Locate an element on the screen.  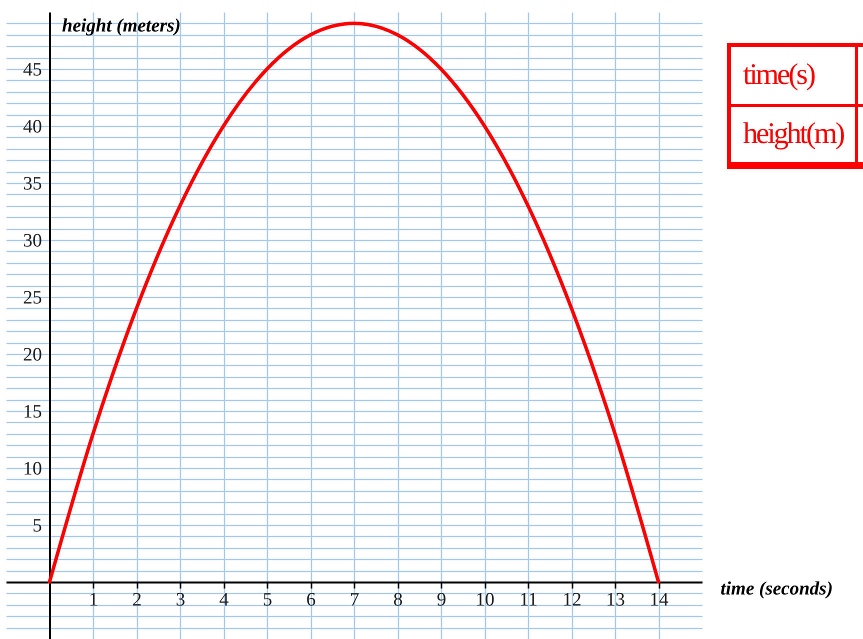
y-tick-label: 15 is located at coordinates (32, 412).